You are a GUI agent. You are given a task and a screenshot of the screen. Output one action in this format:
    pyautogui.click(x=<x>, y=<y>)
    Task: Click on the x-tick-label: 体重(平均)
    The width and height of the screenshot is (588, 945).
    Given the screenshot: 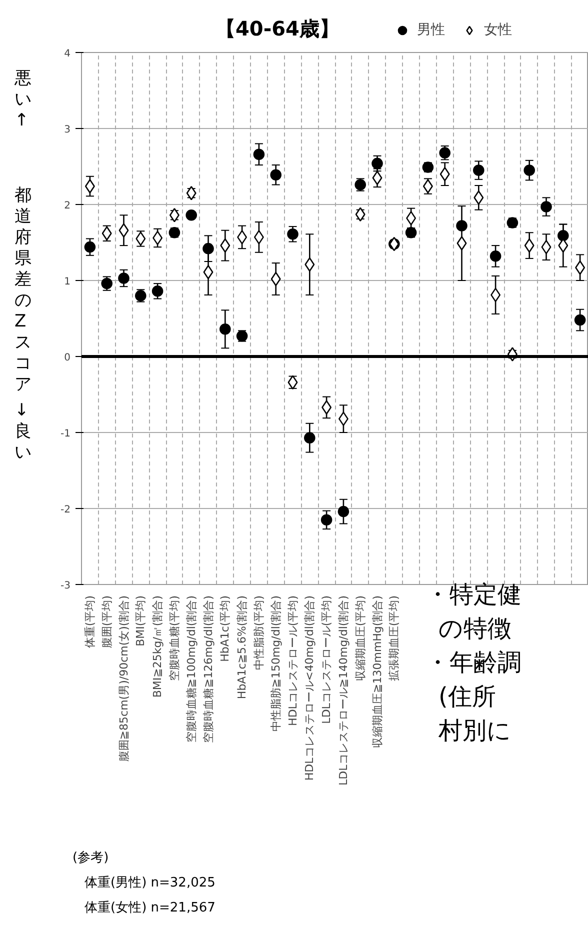 What is the action you would take?
    pyautogui.click(x=89, y=621)
    